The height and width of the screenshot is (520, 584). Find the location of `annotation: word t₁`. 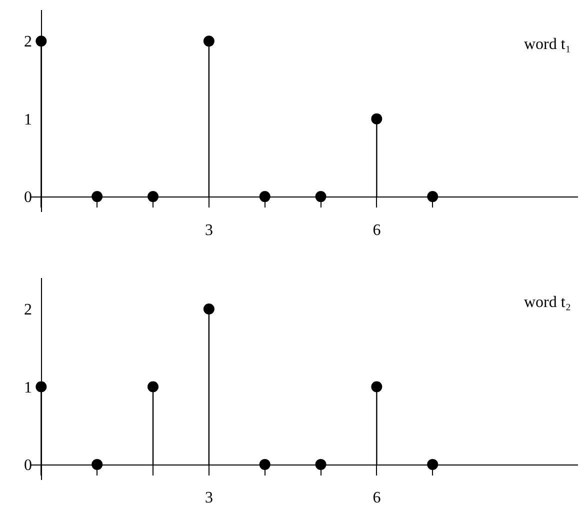

annotation: word t₁ is located at coordinates (547, 44).